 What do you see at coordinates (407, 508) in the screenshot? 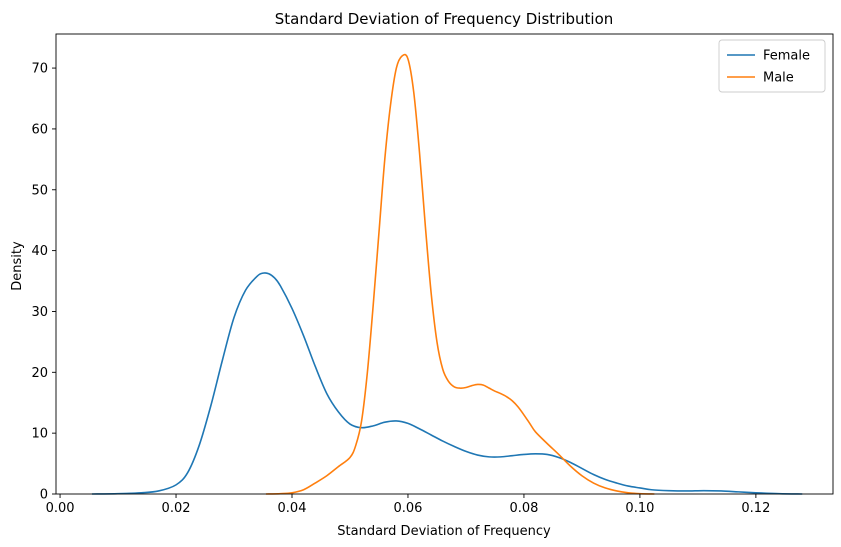
I see `x-tick-label: 0.06` at bounding box center [407, 508].